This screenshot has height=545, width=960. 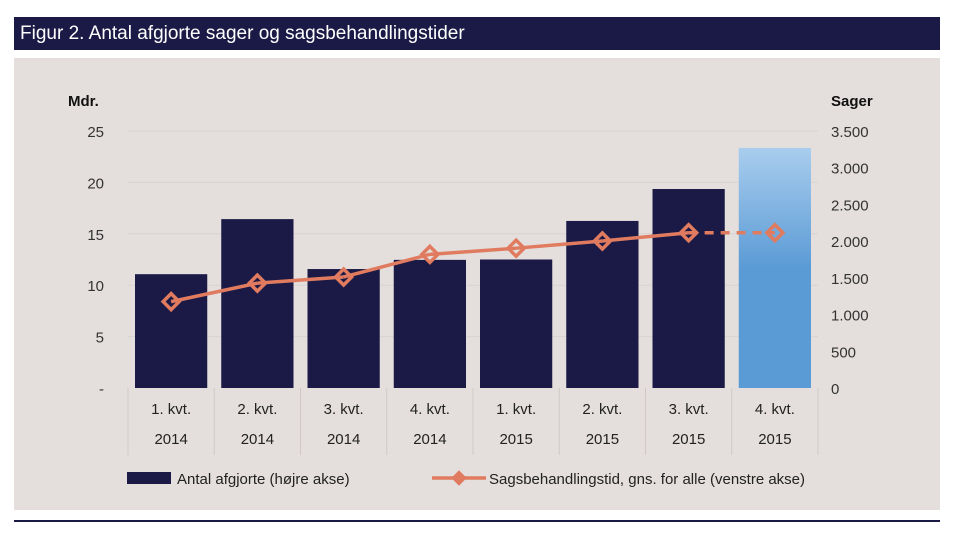 What do you see at coordinates (95, 183) in the screenshot?
I see `left-tick-label: 20` at bounding box center [95, 183].